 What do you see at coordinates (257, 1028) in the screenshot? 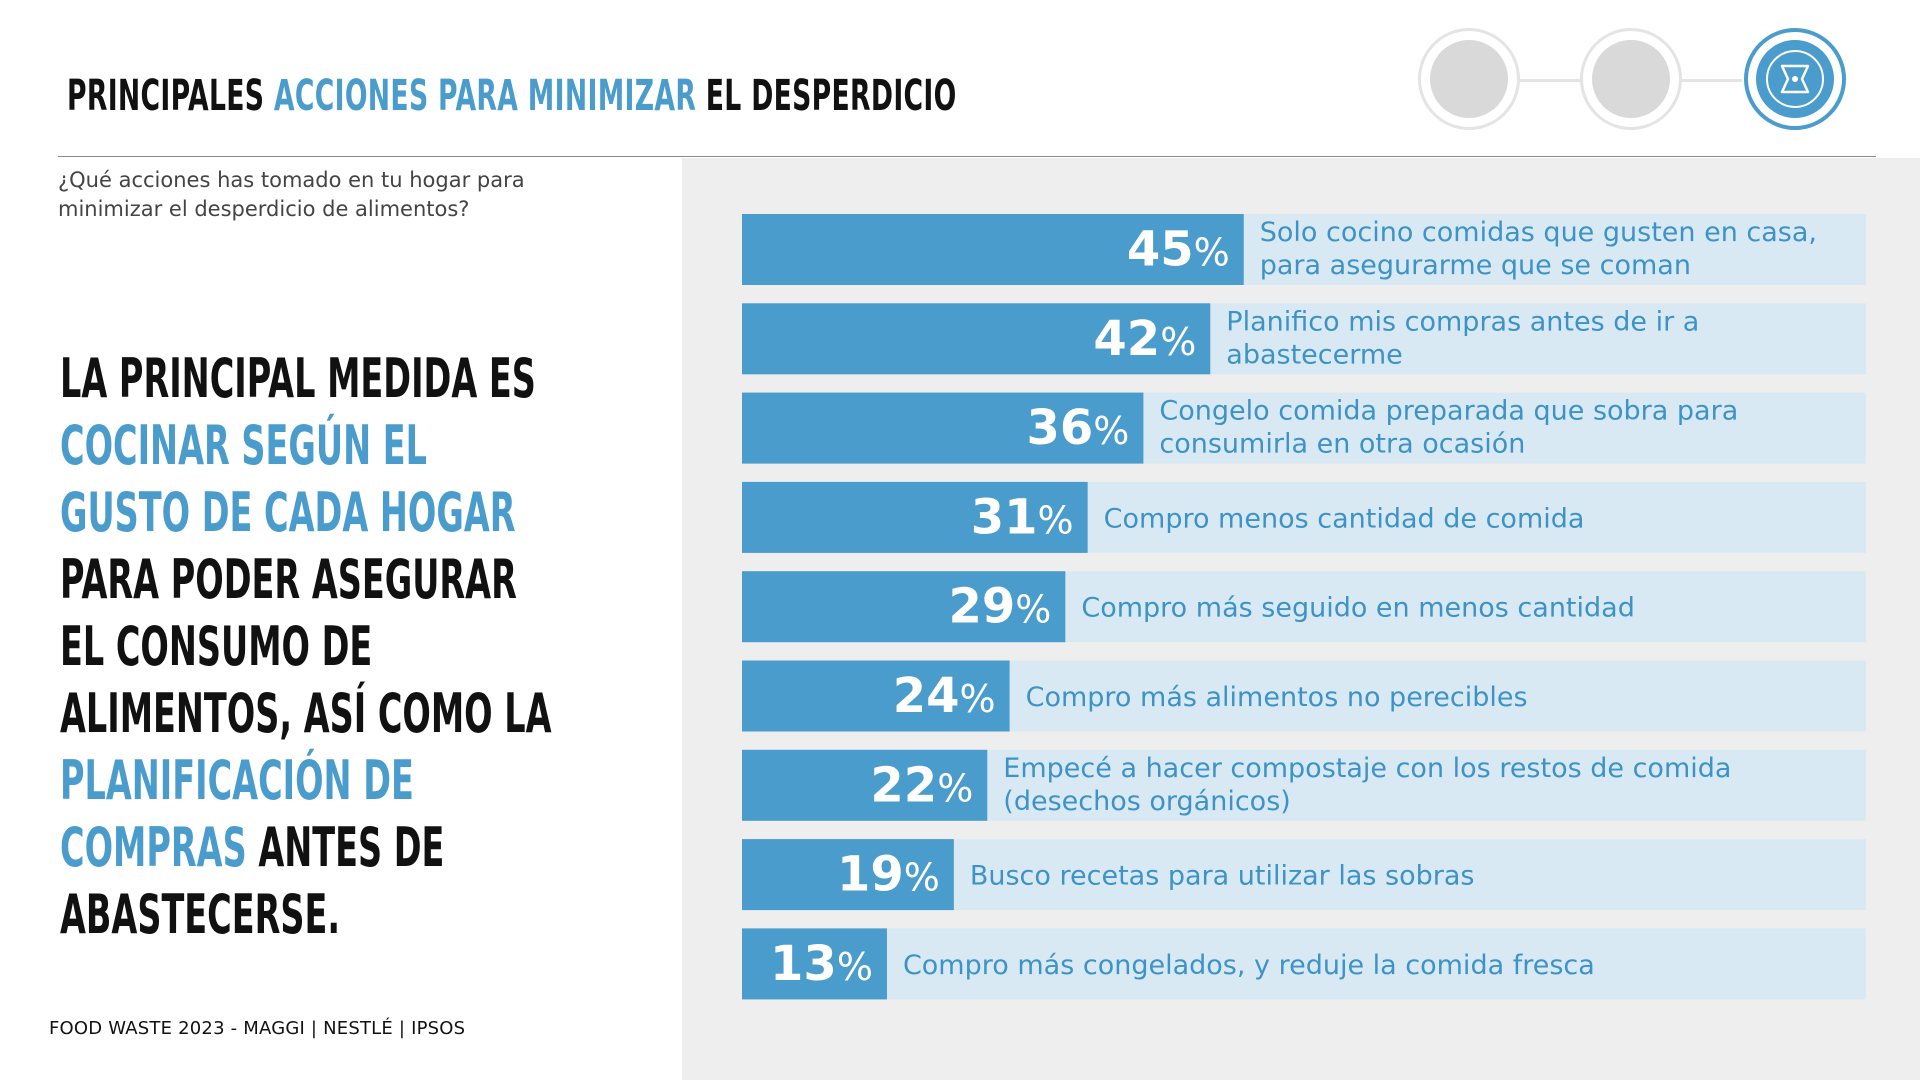
I see `source-footer: FOOD WASTE 2023 - MAGGI | NESTLÉ | IPSOS` at bounding box center [257, 1028].